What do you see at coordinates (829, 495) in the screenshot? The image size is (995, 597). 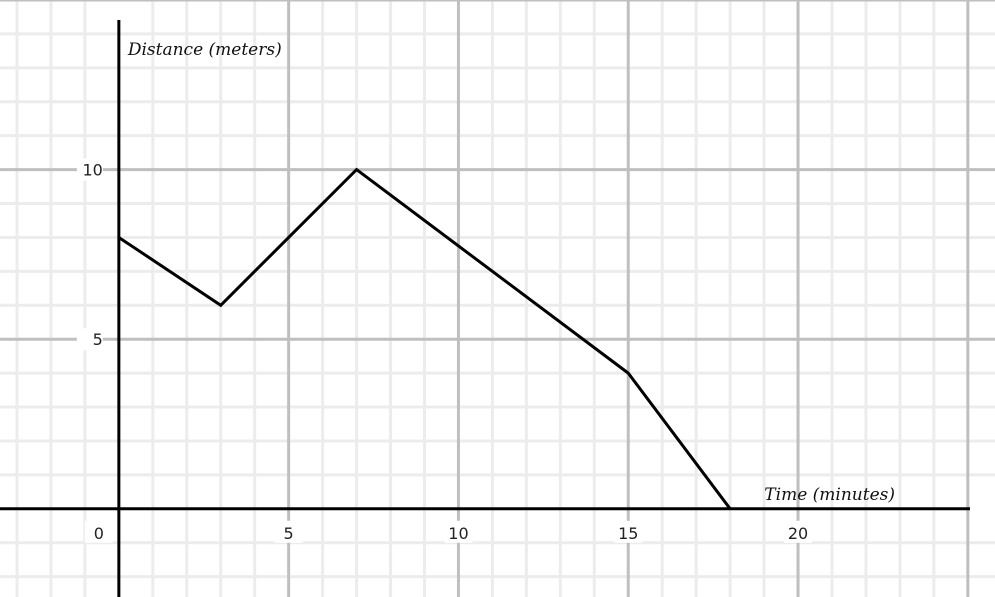 I see `x-axis-label: Time (minutes)` at bounding box center [829, 495].